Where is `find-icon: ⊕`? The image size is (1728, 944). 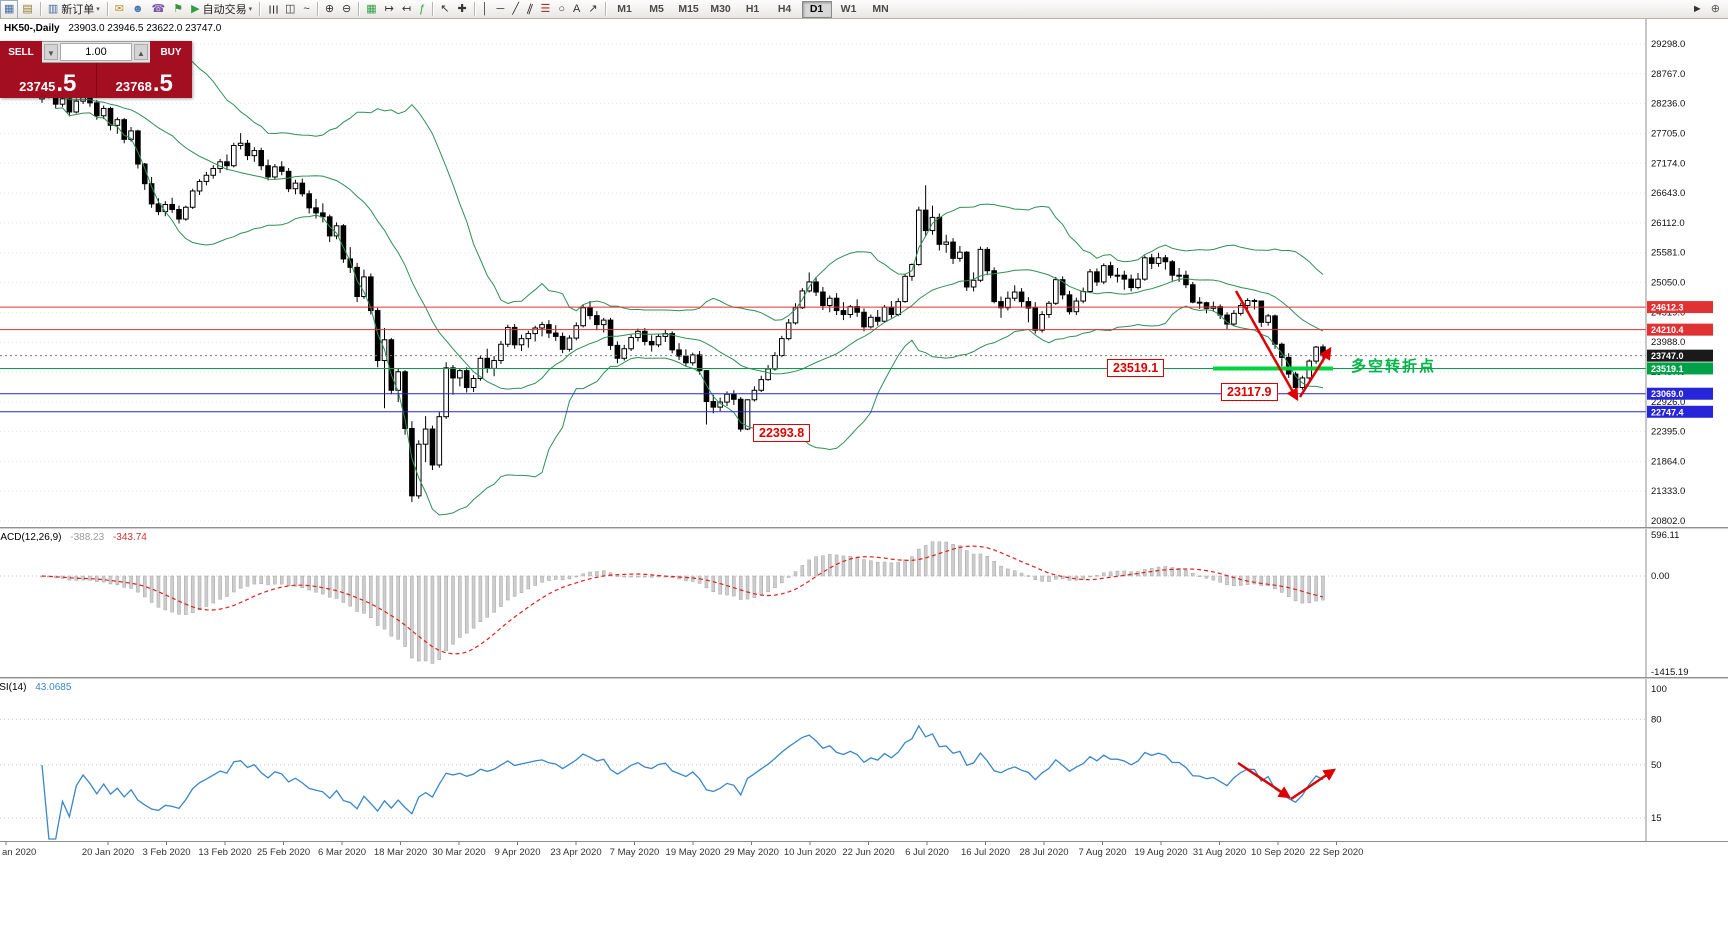 find-icon: ⊕ is located at coordinates (1715, 9).